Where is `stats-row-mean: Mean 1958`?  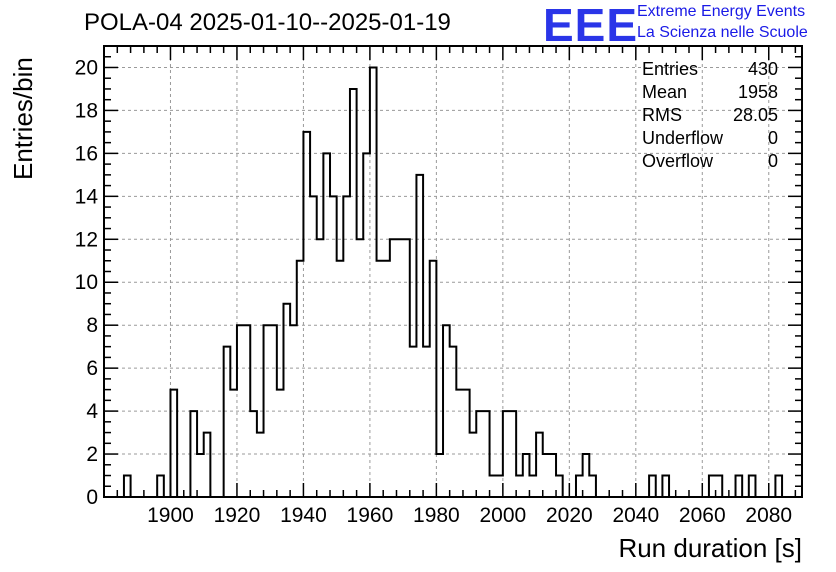 stats-row-mean: Mean 1958 is located at coordinates (710, 93).